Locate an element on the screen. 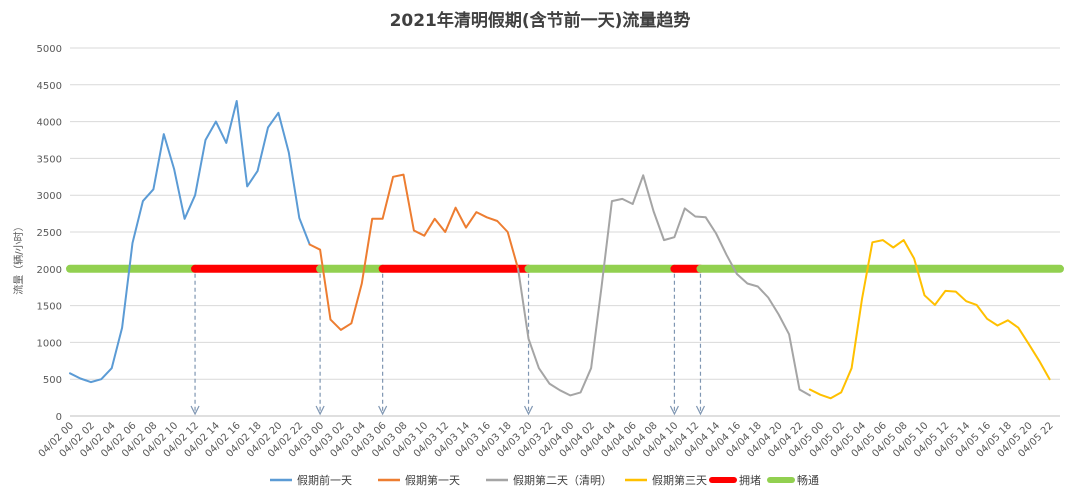  y-tick-label: 4500 is located at coordinates (49, 86).